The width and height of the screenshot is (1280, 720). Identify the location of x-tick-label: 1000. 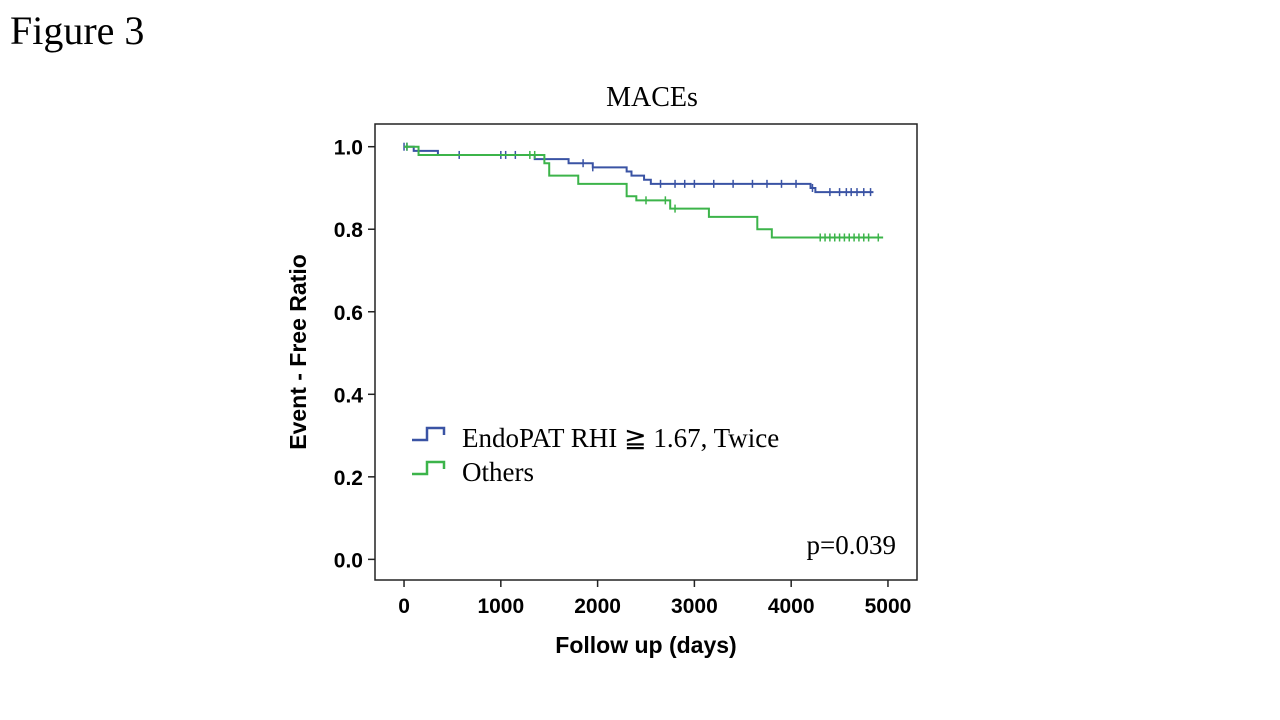
(500, 606).